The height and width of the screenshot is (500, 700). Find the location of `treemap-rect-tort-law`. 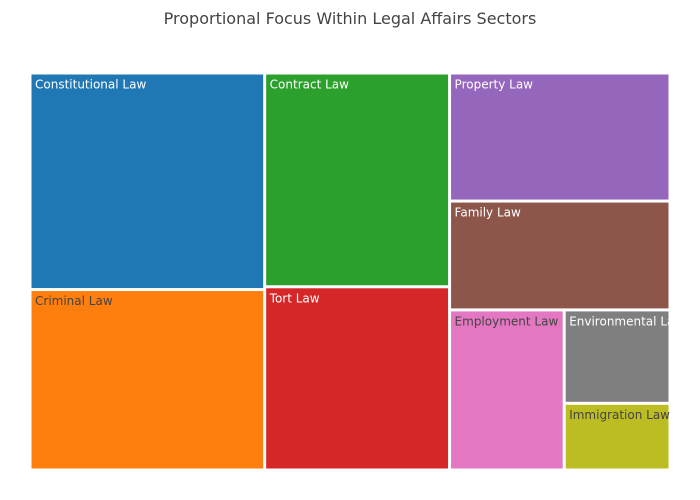

treemap-rect-tort-law is located at coordinates (357, 378).